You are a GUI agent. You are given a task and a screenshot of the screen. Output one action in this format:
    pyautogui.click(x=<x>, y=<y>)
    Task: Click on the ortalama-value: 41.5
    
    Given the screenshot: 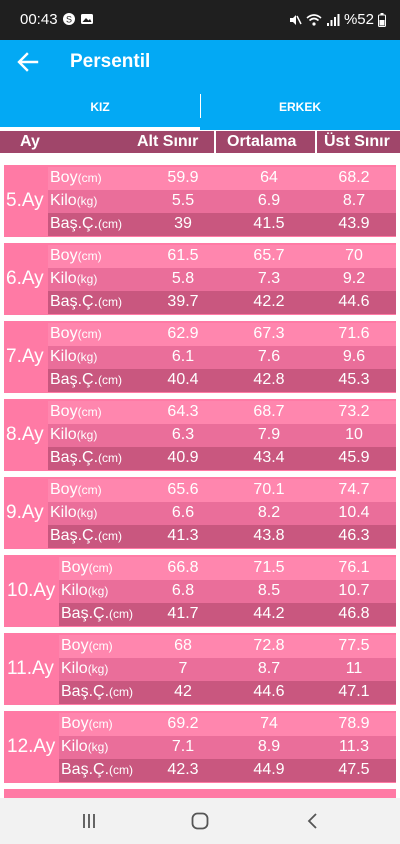 What is the action you would take?
    pyautogui.click(x=269, y=223)
    